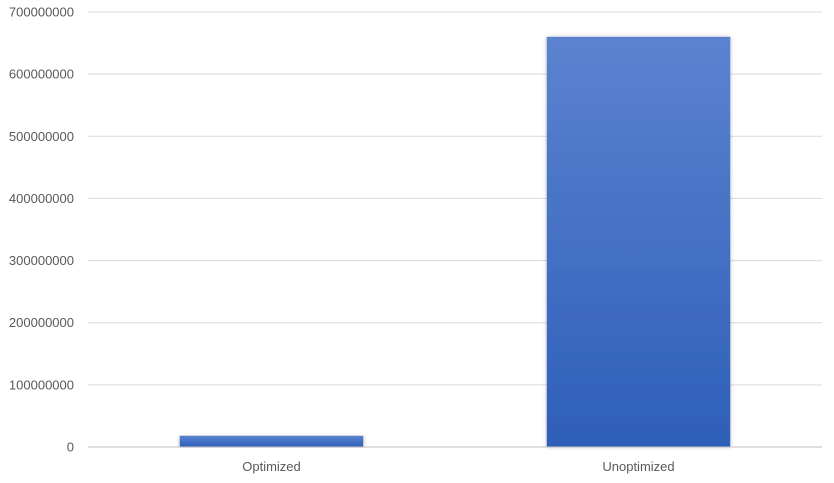 The image size is (834, 483). What do you see at coordinates (41, 322) in the screenshot?
I see `y-tick-label: 200000000` at bounding box center [41, 322].